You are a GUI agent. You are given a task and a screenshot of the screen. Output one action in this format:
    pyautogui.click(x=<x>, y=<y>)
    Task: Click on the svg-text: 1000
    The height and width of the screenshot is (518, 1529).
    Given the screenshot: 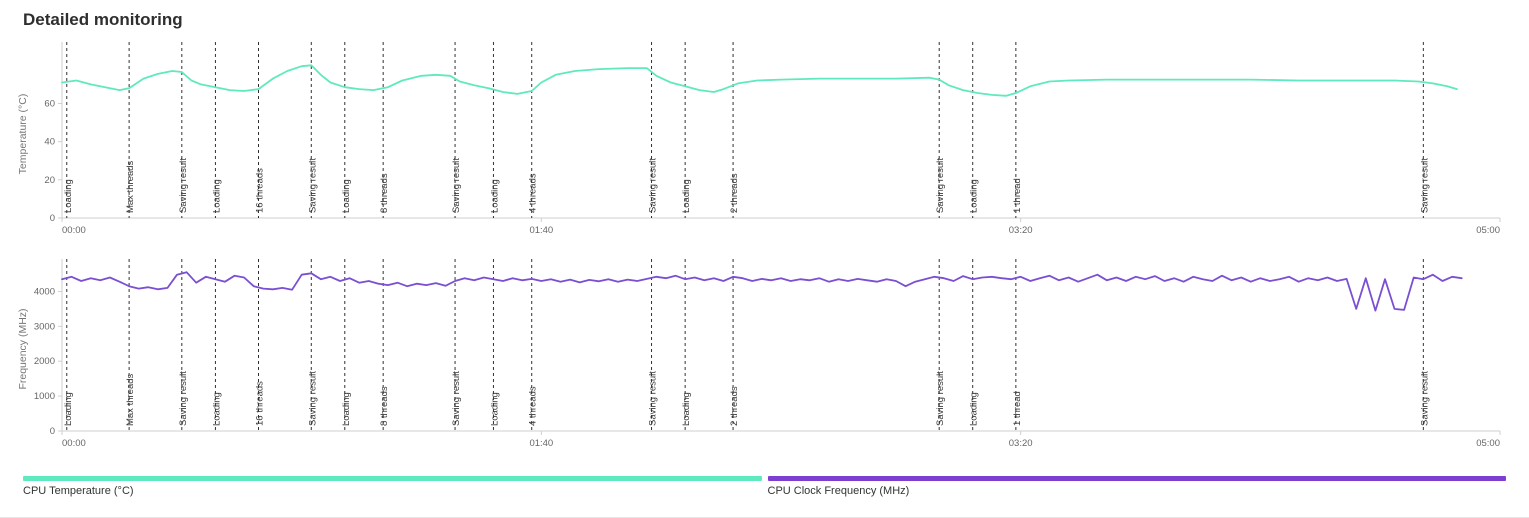 What is the action you would take?
    pyautogui.click(x=44, y=396)
    